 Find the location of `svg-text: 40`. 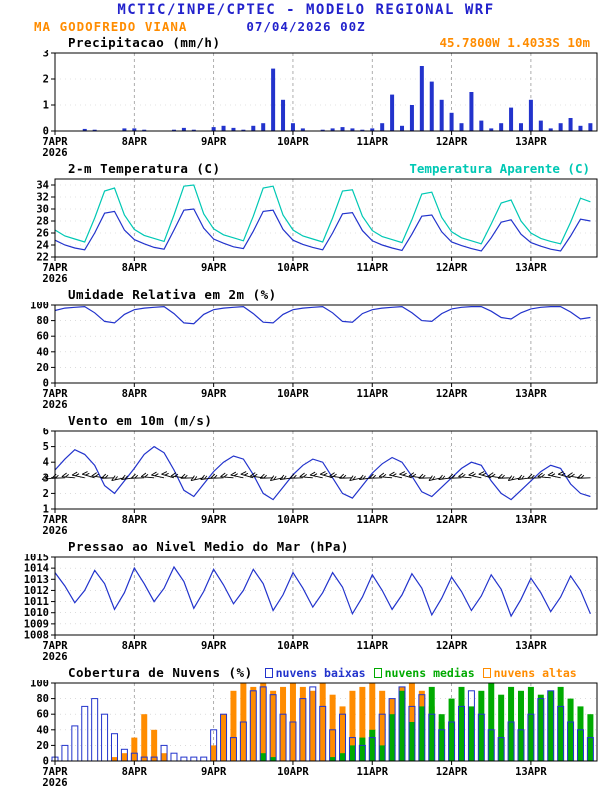

svg-text: 40 is located at coordinates (42, 730).